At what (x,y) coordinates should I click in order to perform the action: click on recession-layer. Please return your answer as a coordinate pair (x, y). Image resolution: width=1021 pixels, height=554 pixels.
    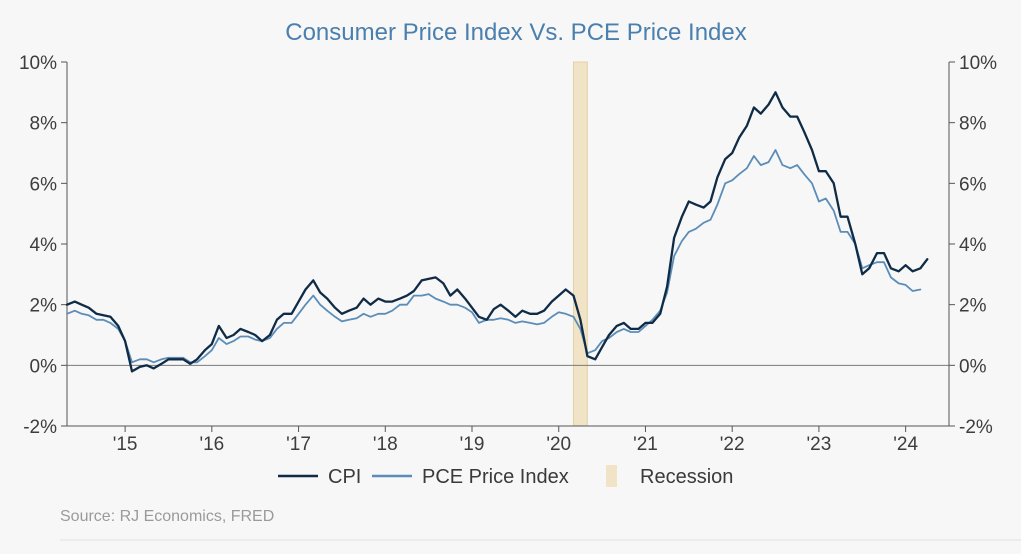
    Looking at the image, I should click on (580, 244).